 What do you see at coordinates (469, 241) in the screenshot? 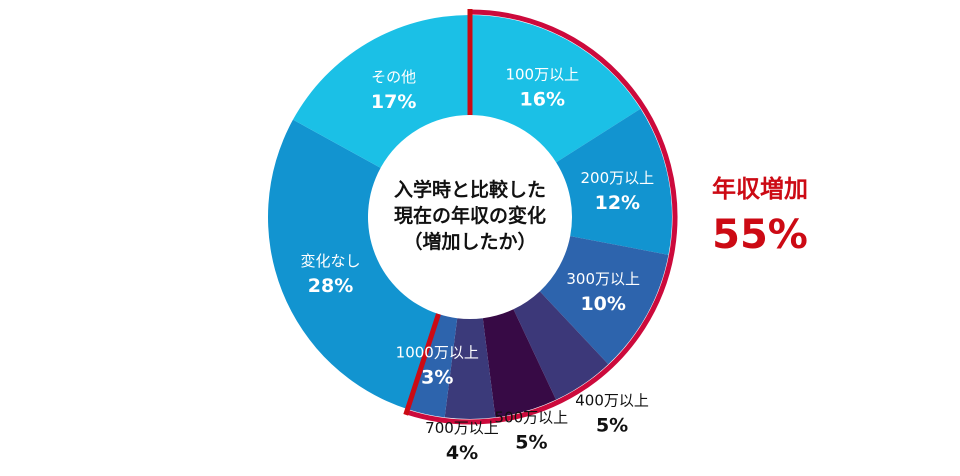
I see `center-title-line-3: （増加したか）` at bounding box center [469, 241].